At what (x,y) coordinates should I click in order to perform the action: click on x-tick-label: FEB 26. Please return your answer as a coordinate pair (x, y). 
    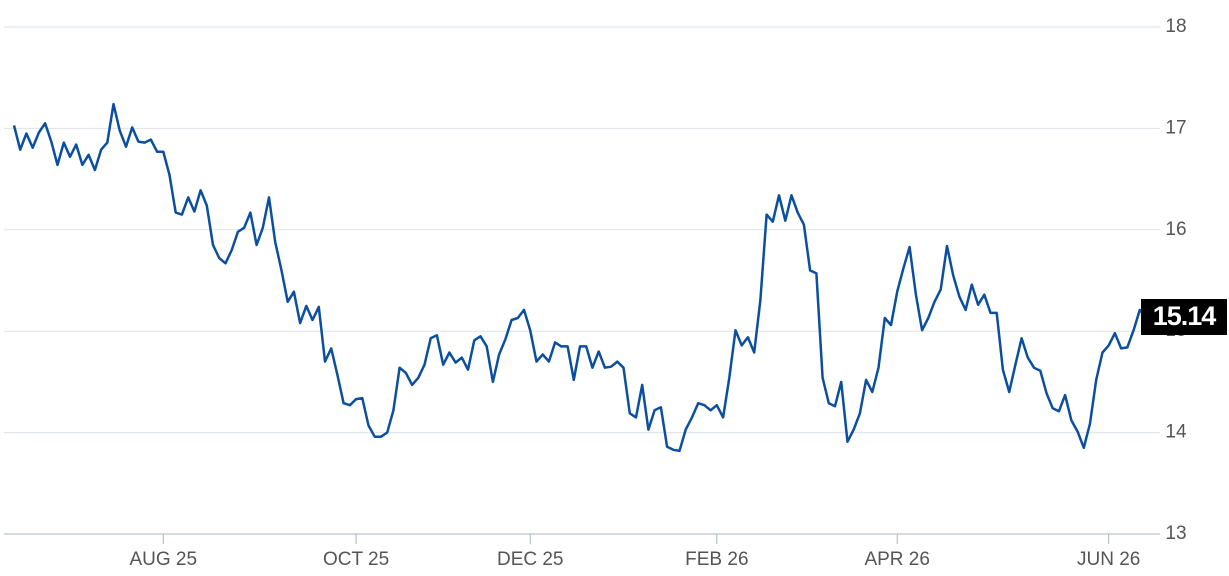
    Looking at the image, I should click on (716, 559).